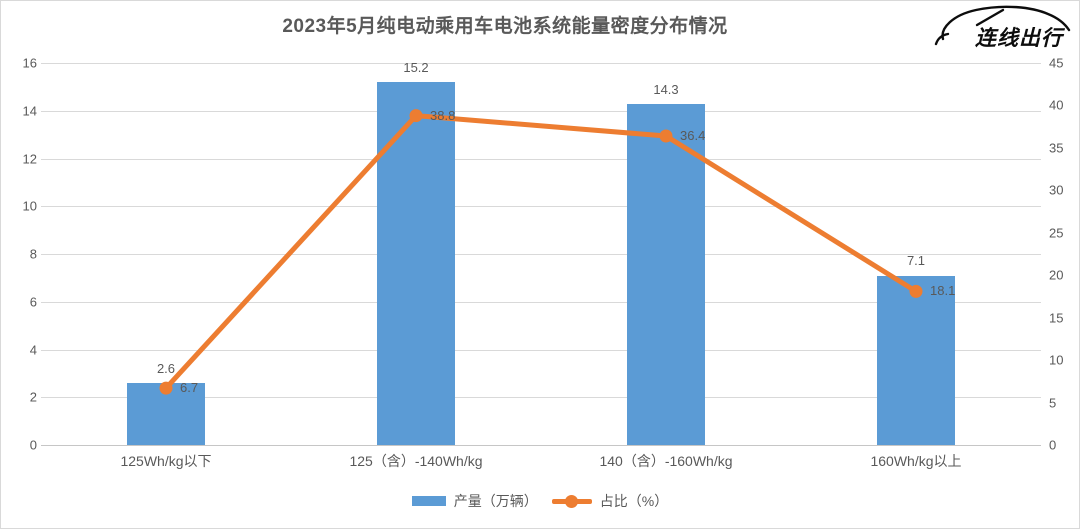  I want to click on legend-item-bar: 产量（万辆）, so click(474, 501).